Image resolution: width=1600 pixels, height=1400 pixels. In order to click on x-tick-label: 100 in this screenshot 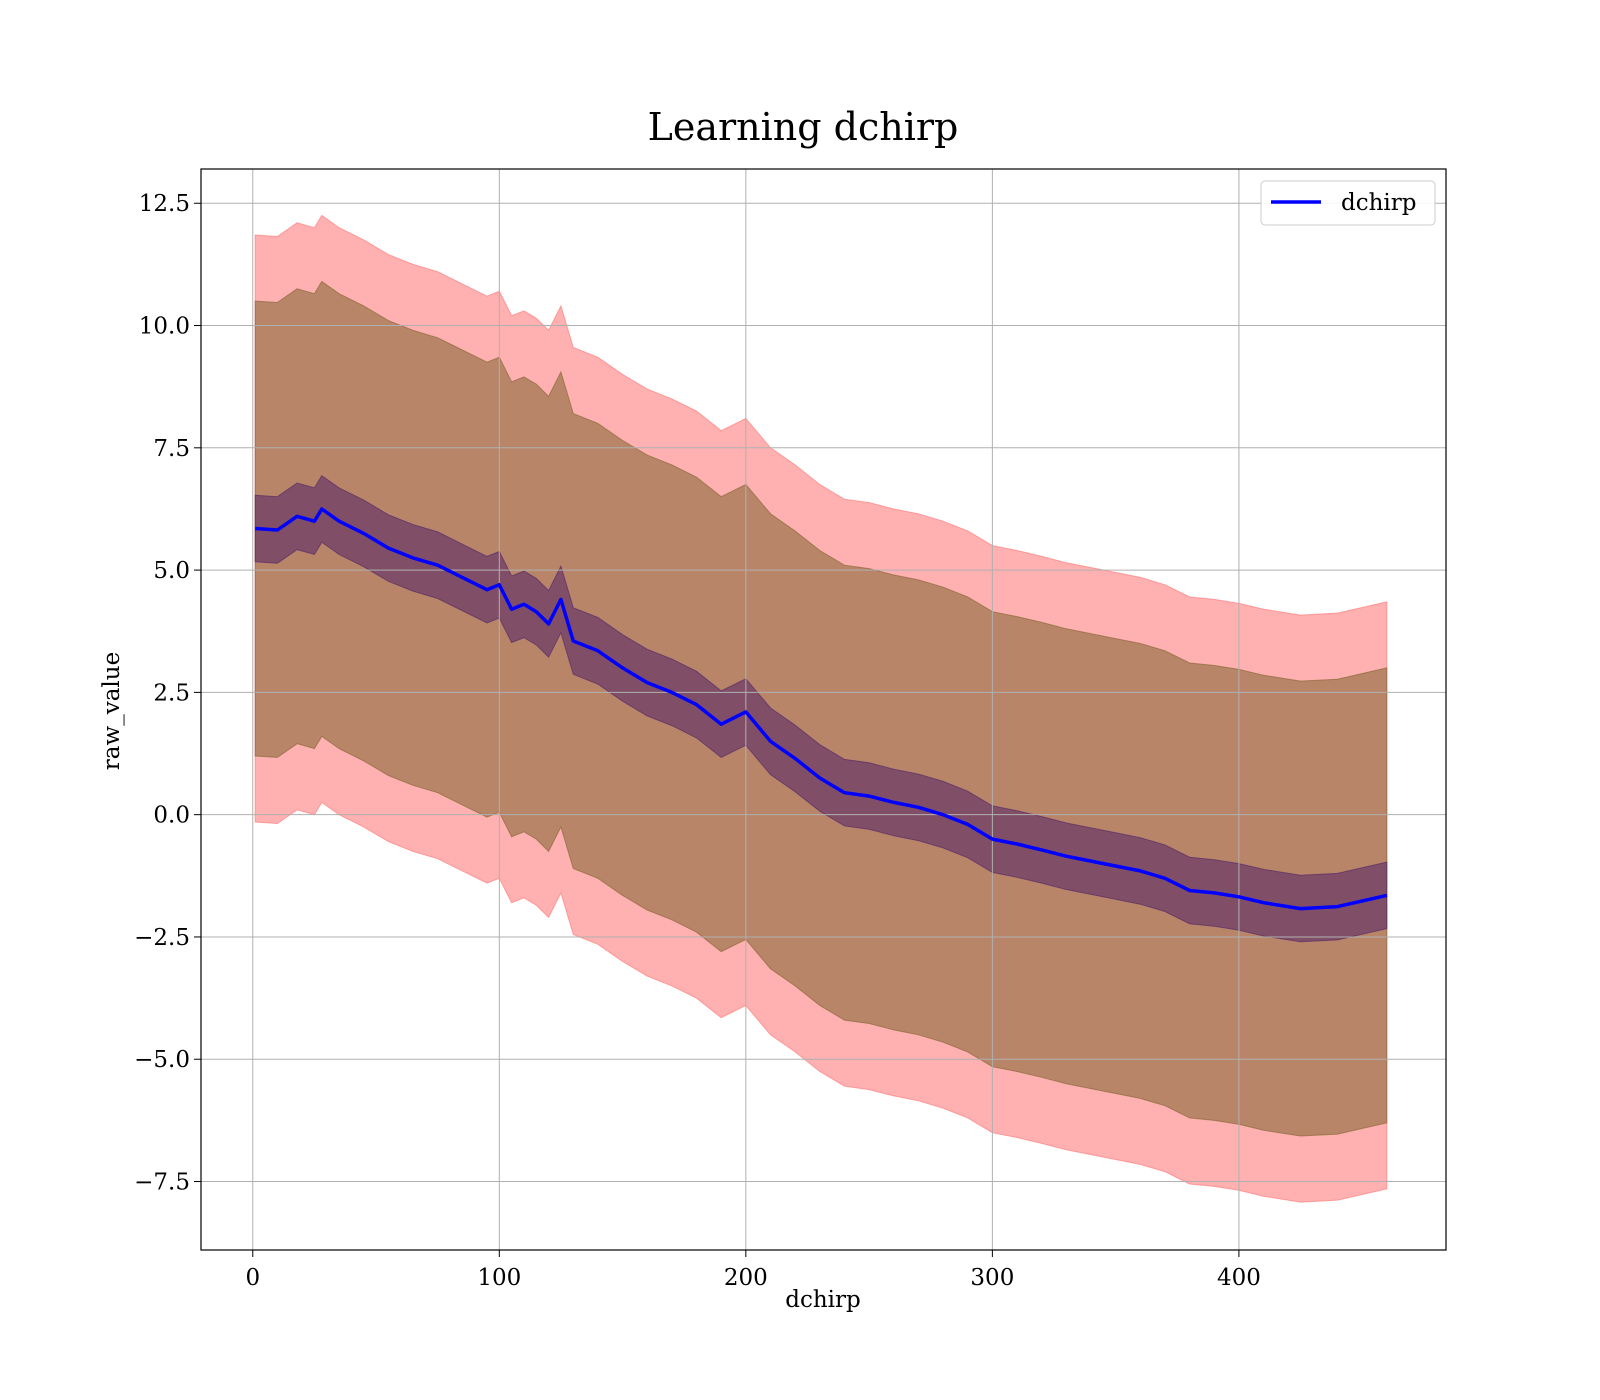, I will do `click(499, 1278)`.